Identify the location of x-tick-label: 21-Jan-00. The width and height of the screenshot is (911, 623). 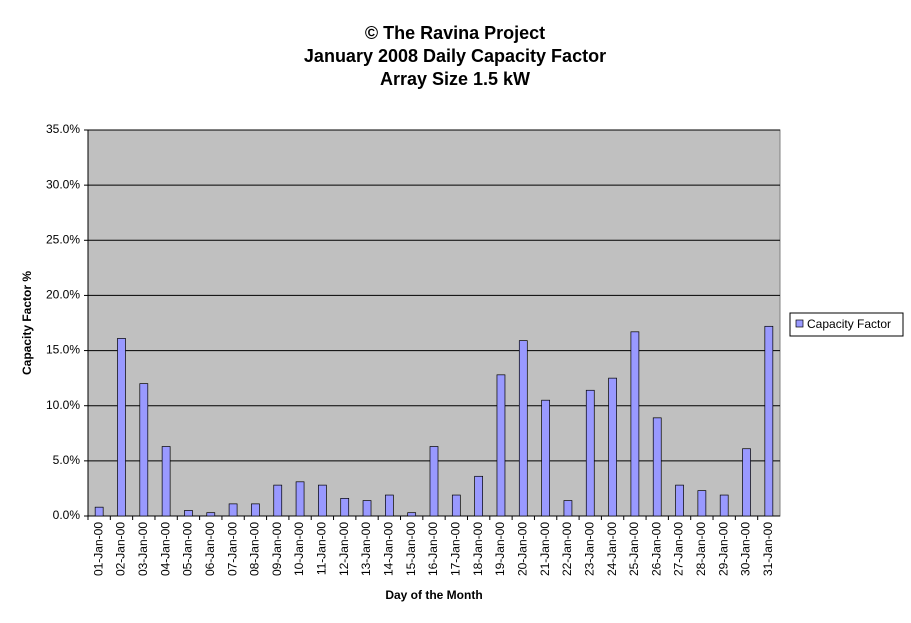
(545, 549).